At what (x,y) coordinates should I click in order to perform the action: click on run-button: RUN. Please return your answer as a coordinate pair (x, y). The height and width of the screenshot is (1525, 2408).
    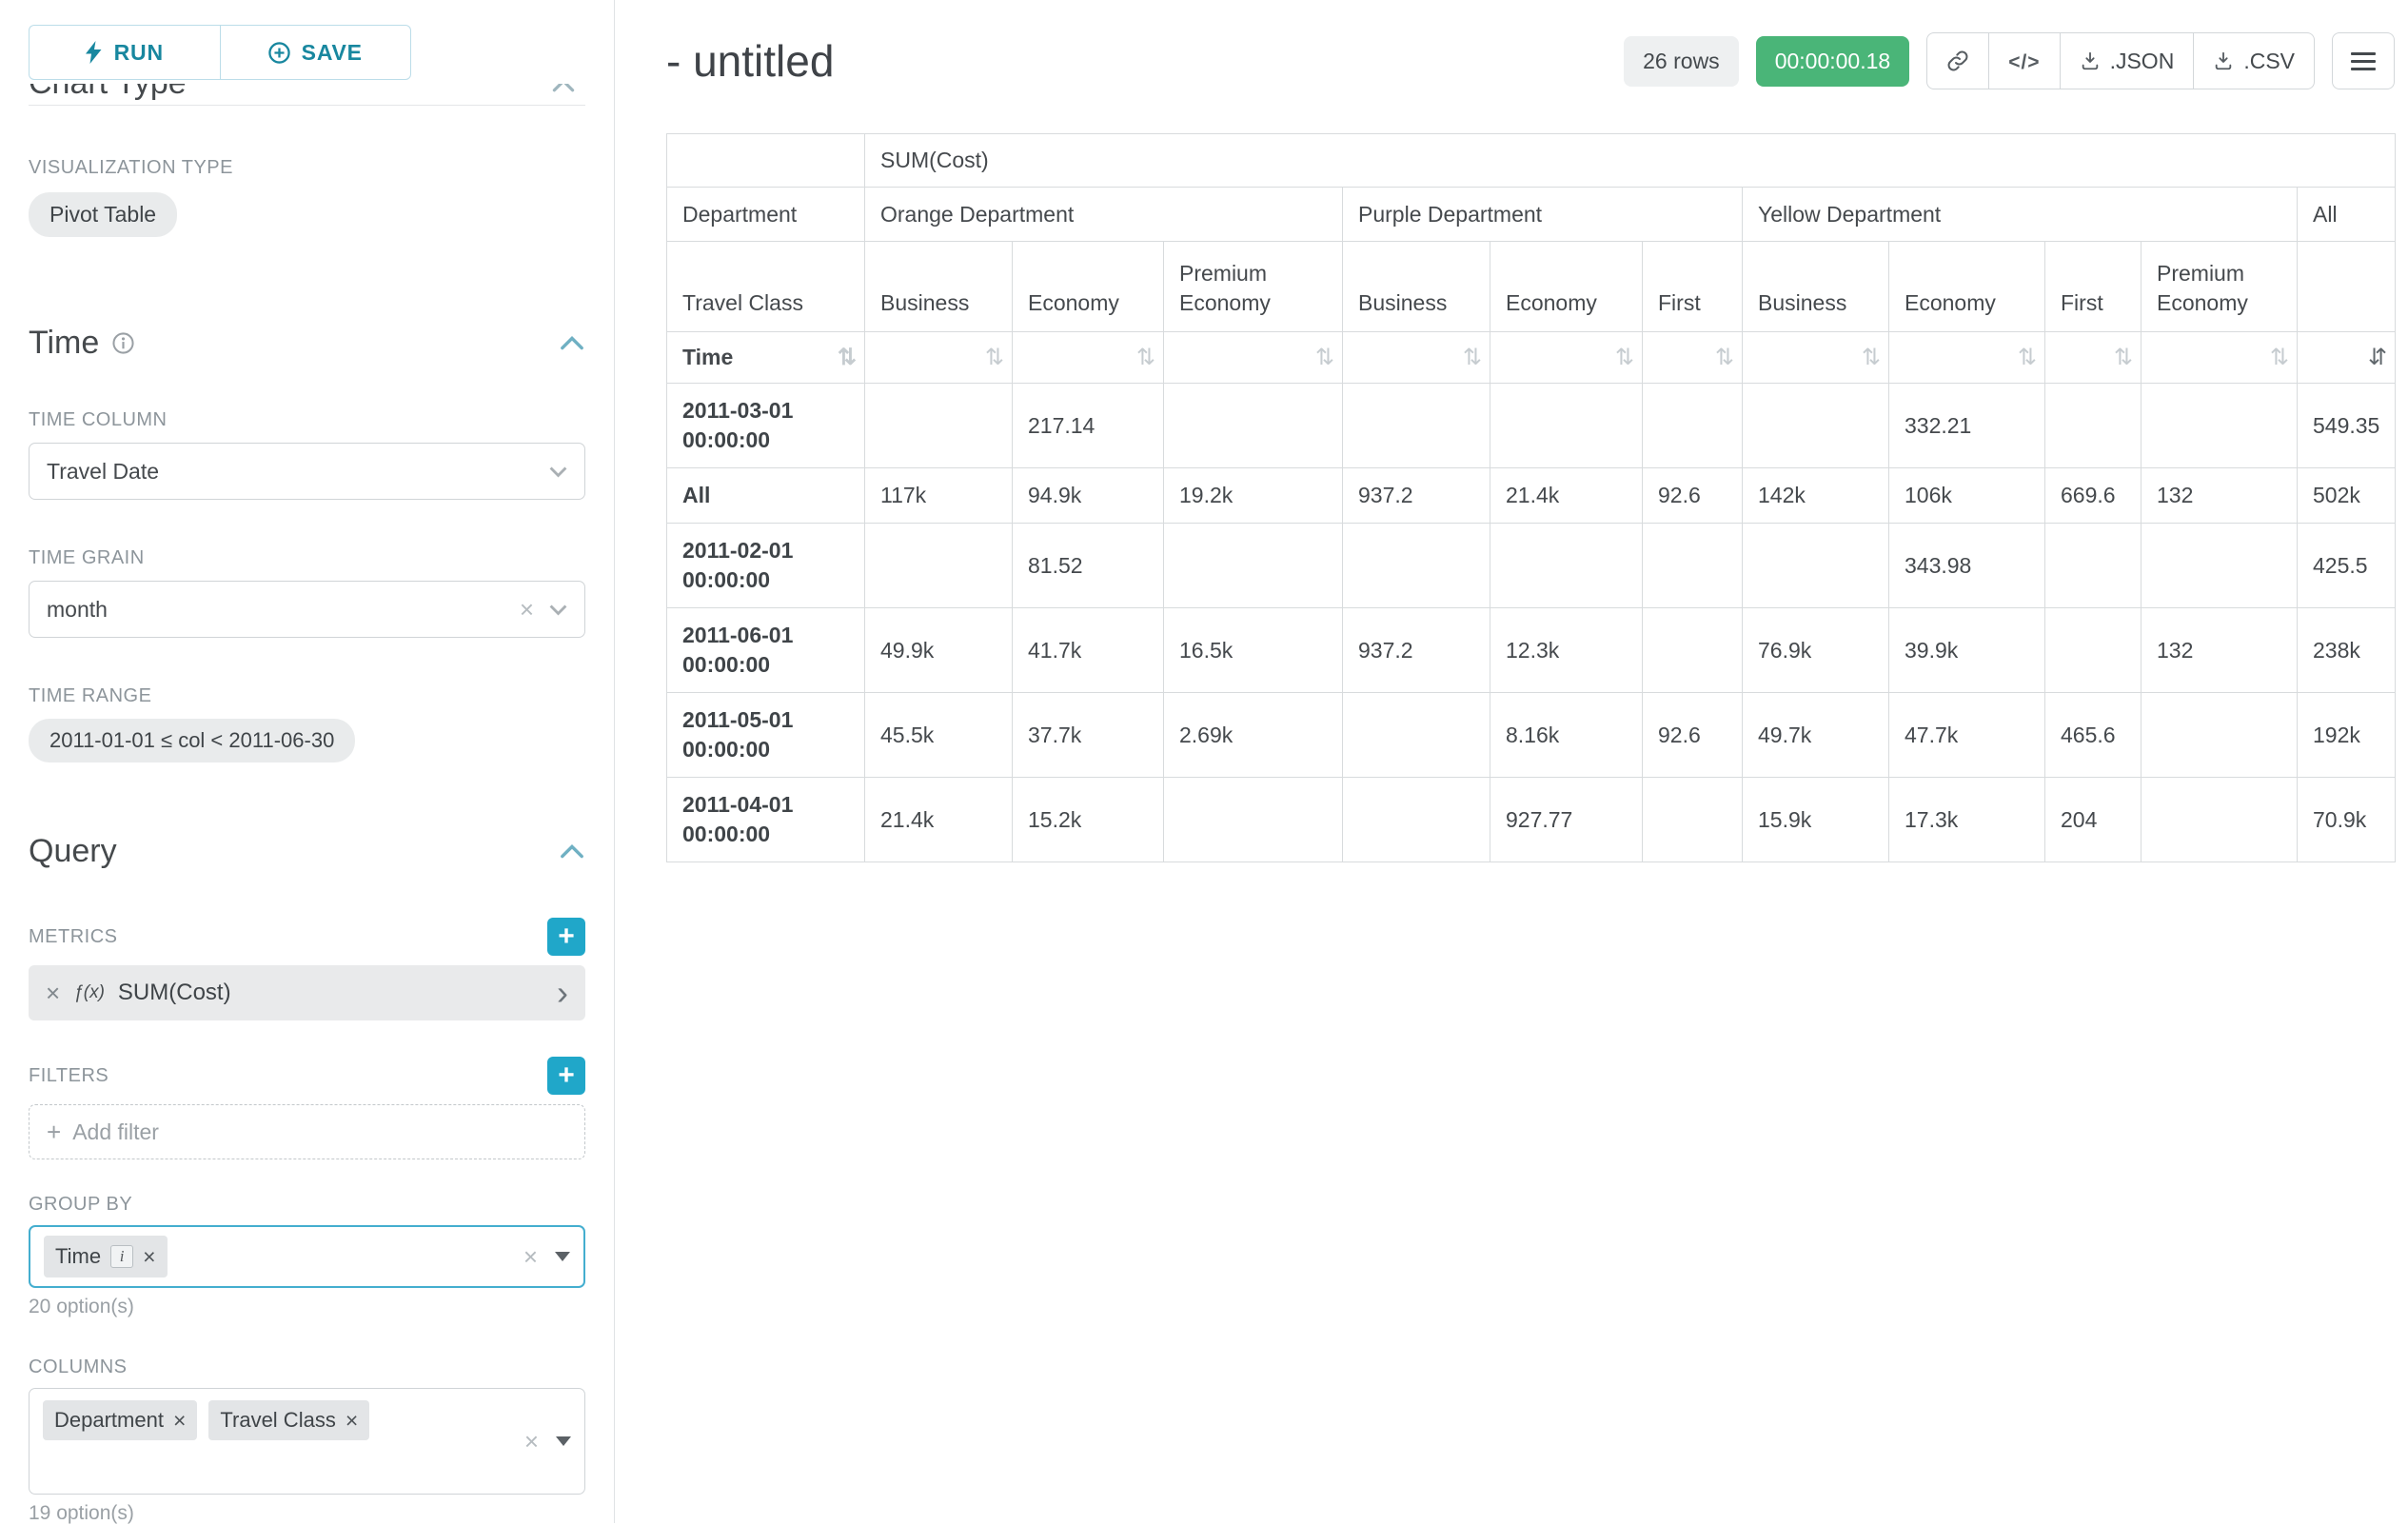
    Looking at the image, I should click on (125, 52).